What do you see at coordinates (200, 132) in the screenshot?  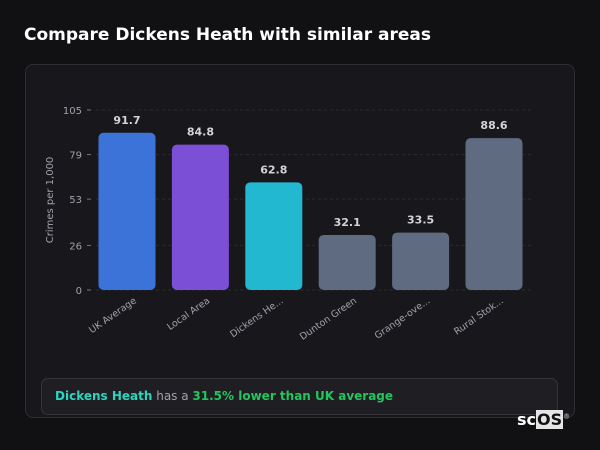 I see `bar-value-label: 84.8` at bounding box center [200, 132].